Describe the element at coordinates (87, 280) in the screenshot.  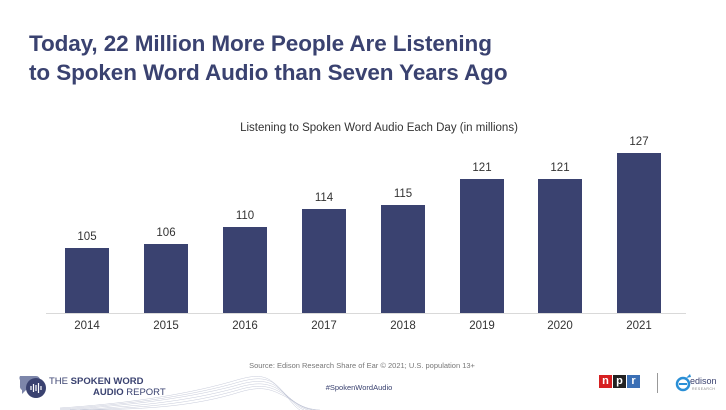
I see `bar-2014` at that location.